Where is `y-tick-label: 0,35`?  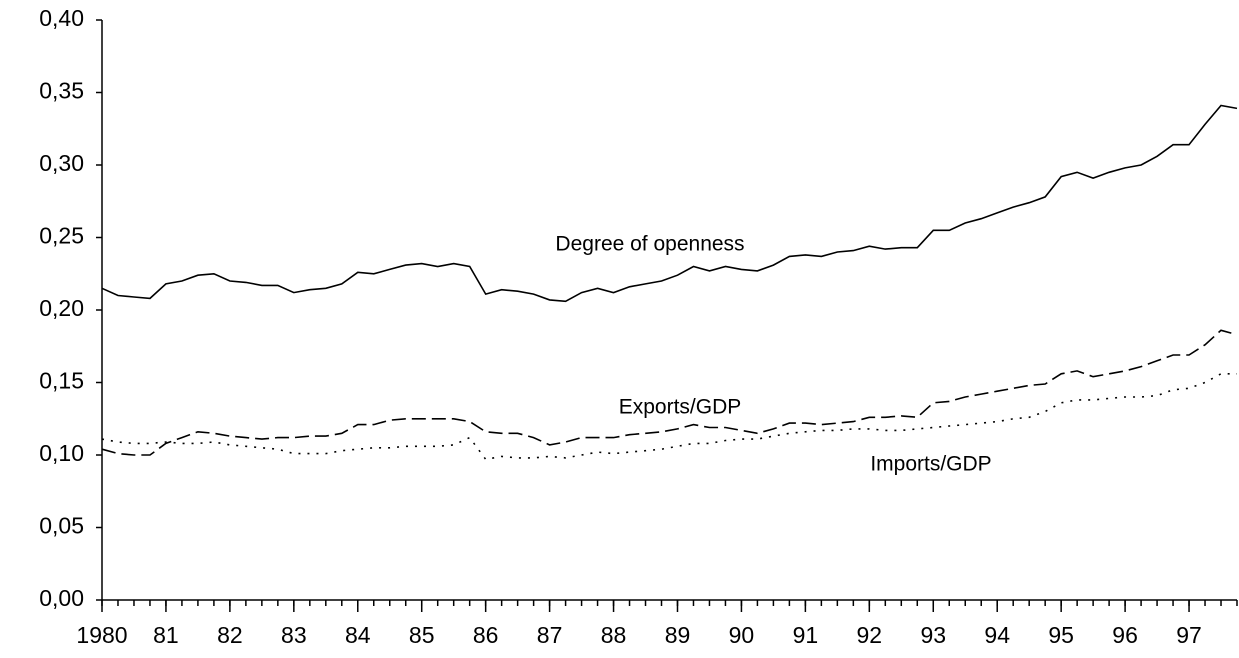 y-tick-label: 0,35 is located at coordinates (61, 91).